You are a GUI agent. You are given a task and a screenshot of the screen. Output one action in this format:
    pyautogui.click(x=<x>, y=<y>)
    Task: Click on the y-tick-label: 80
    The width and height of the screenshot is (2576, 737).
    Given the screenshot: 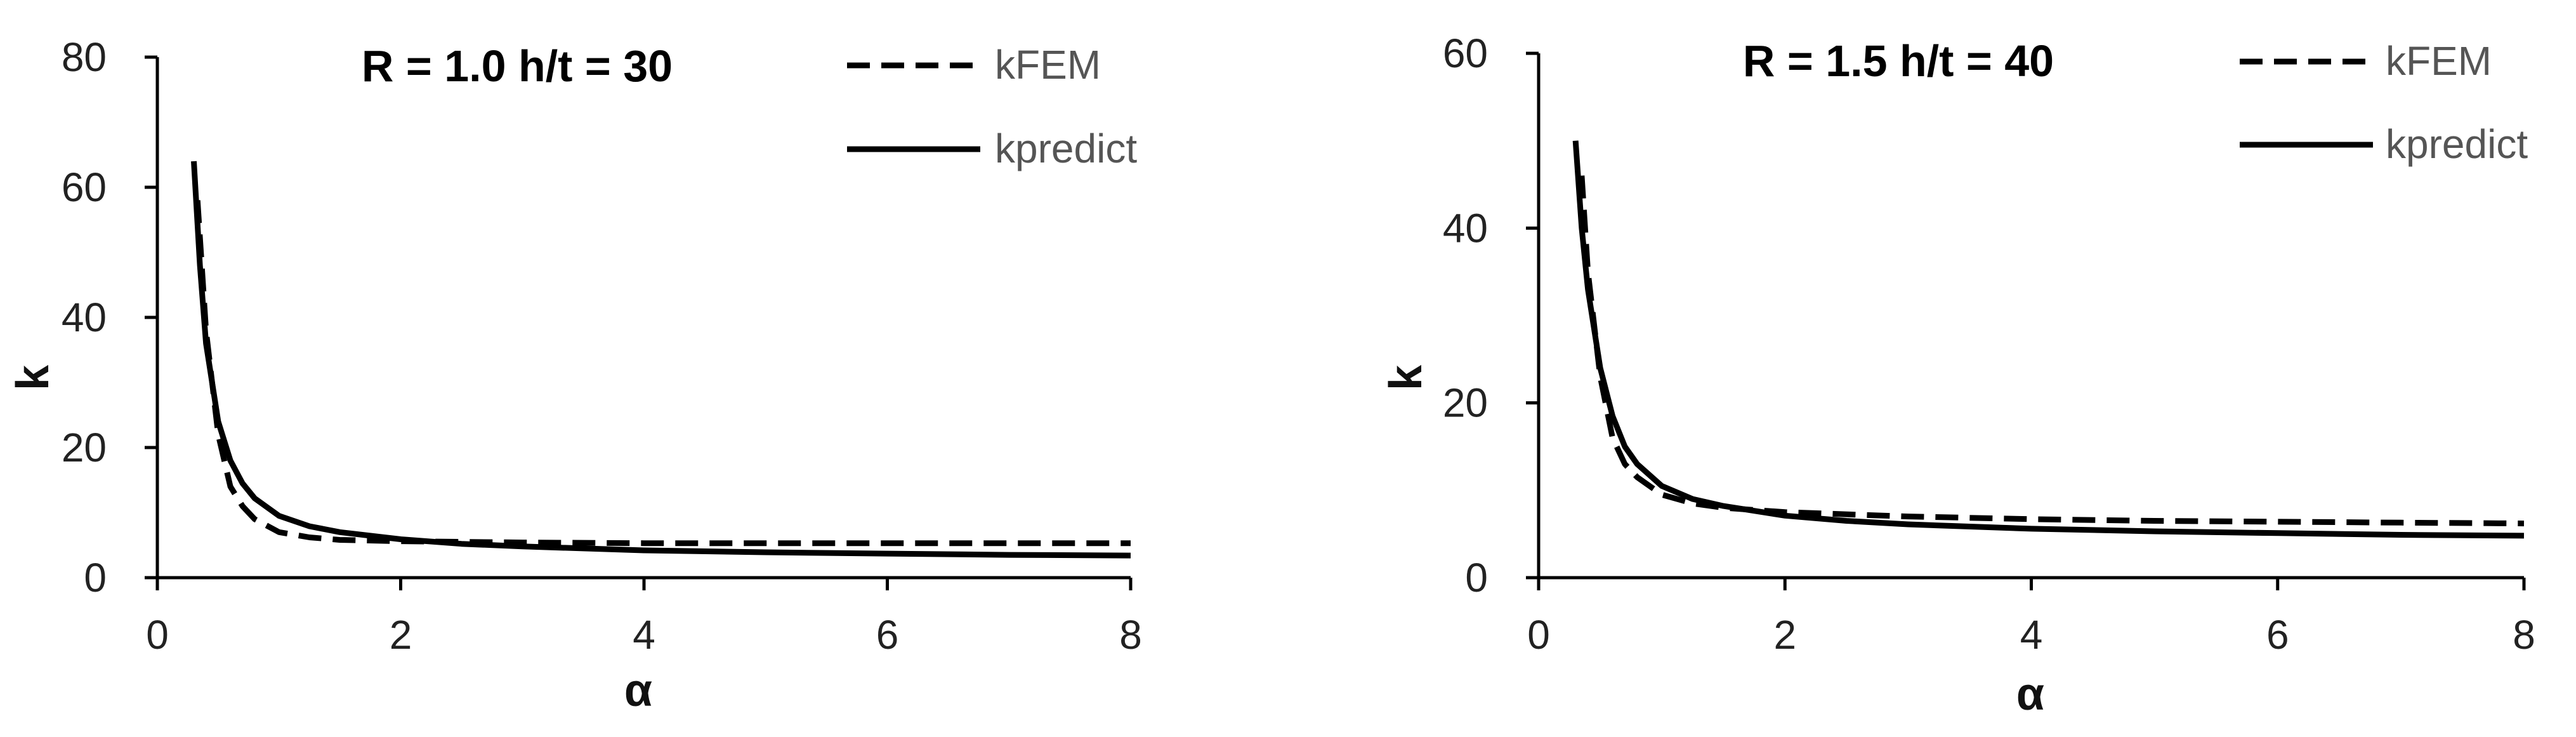 What is the action you would take?
    pyautogui.click(x=84, y=57)
    